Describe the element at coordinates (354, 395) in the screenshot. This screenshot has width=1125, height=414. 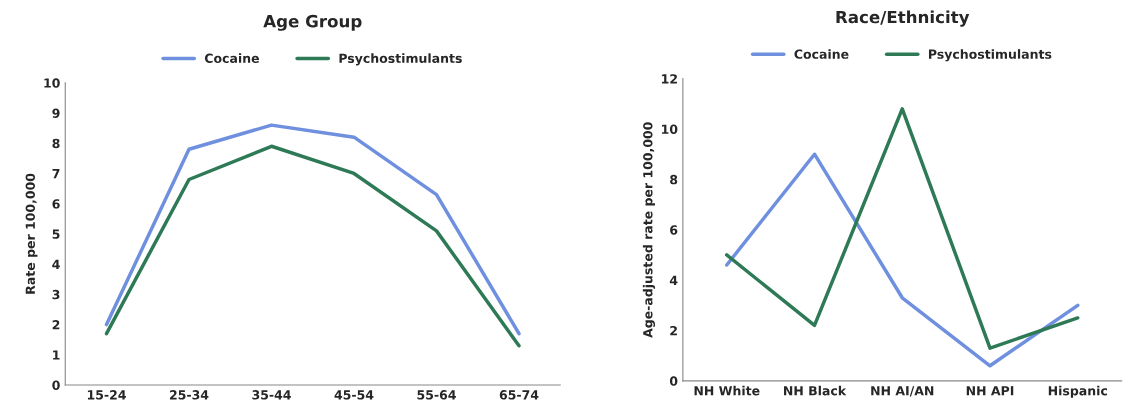
I see `x-tick-label: 45-54` at that location.